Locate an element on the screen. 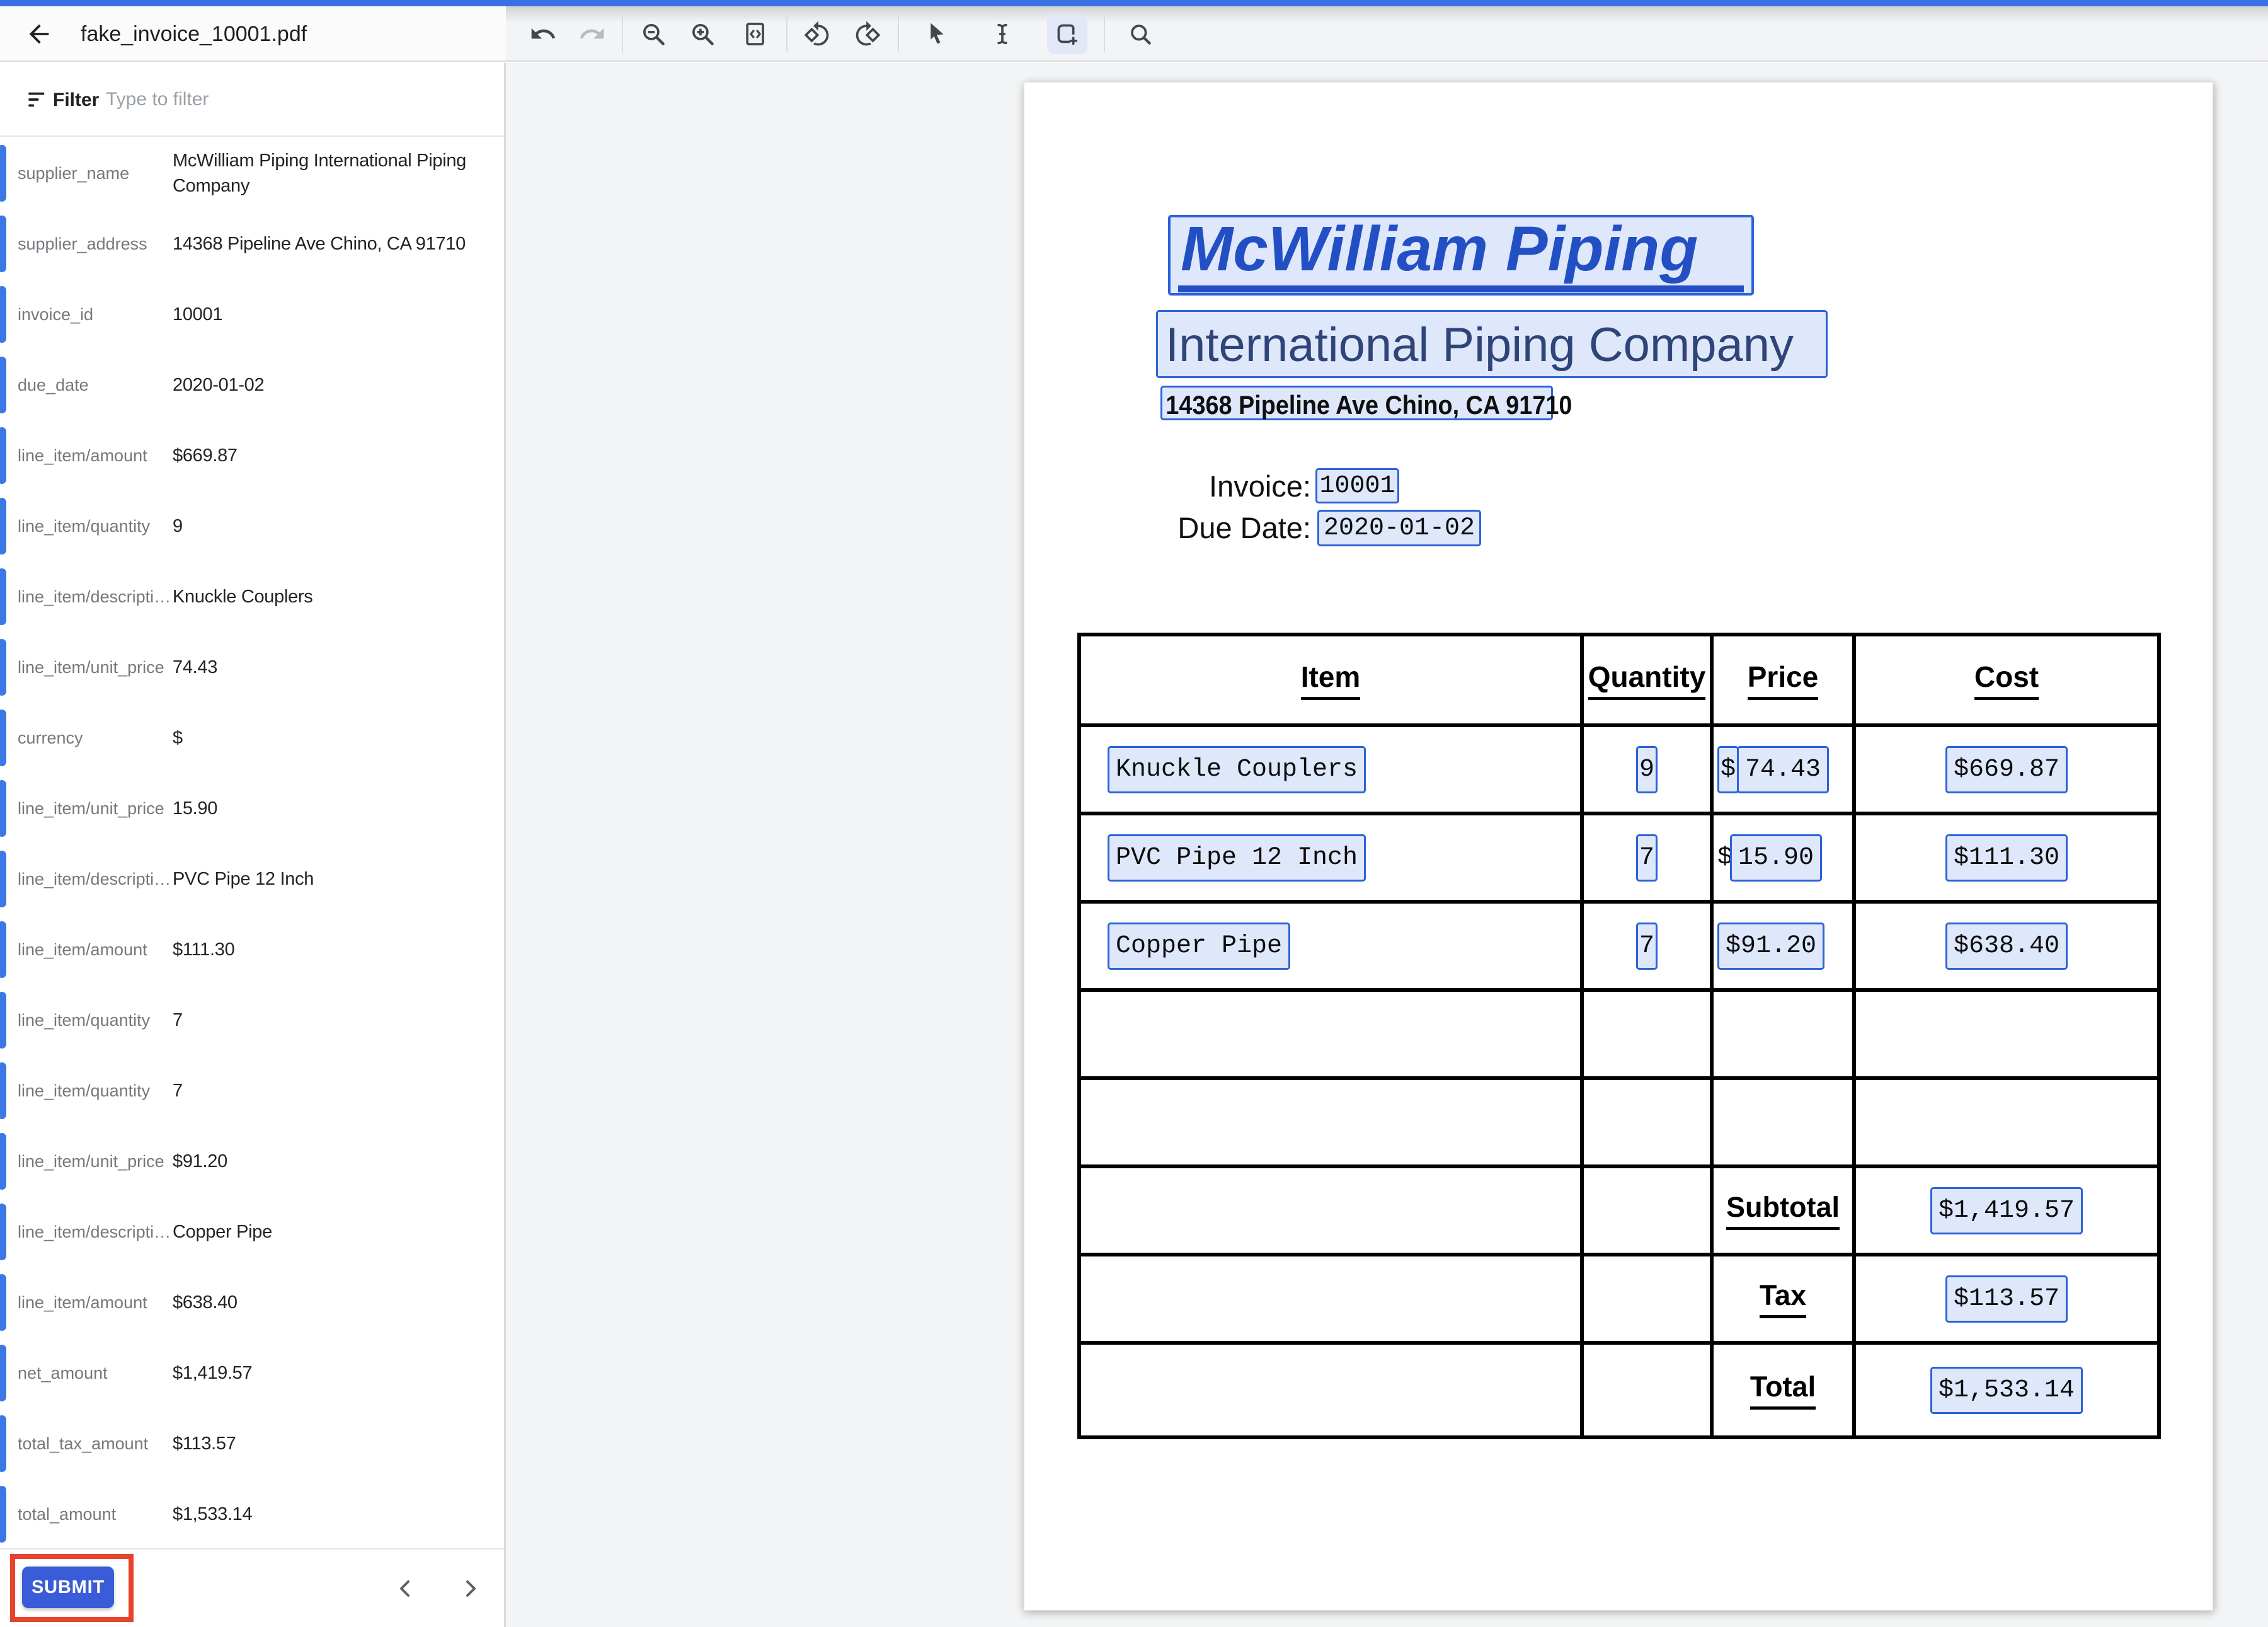 The image size is (2268, 1627). filter-bar: Filter is located at coordinates (252, 100).